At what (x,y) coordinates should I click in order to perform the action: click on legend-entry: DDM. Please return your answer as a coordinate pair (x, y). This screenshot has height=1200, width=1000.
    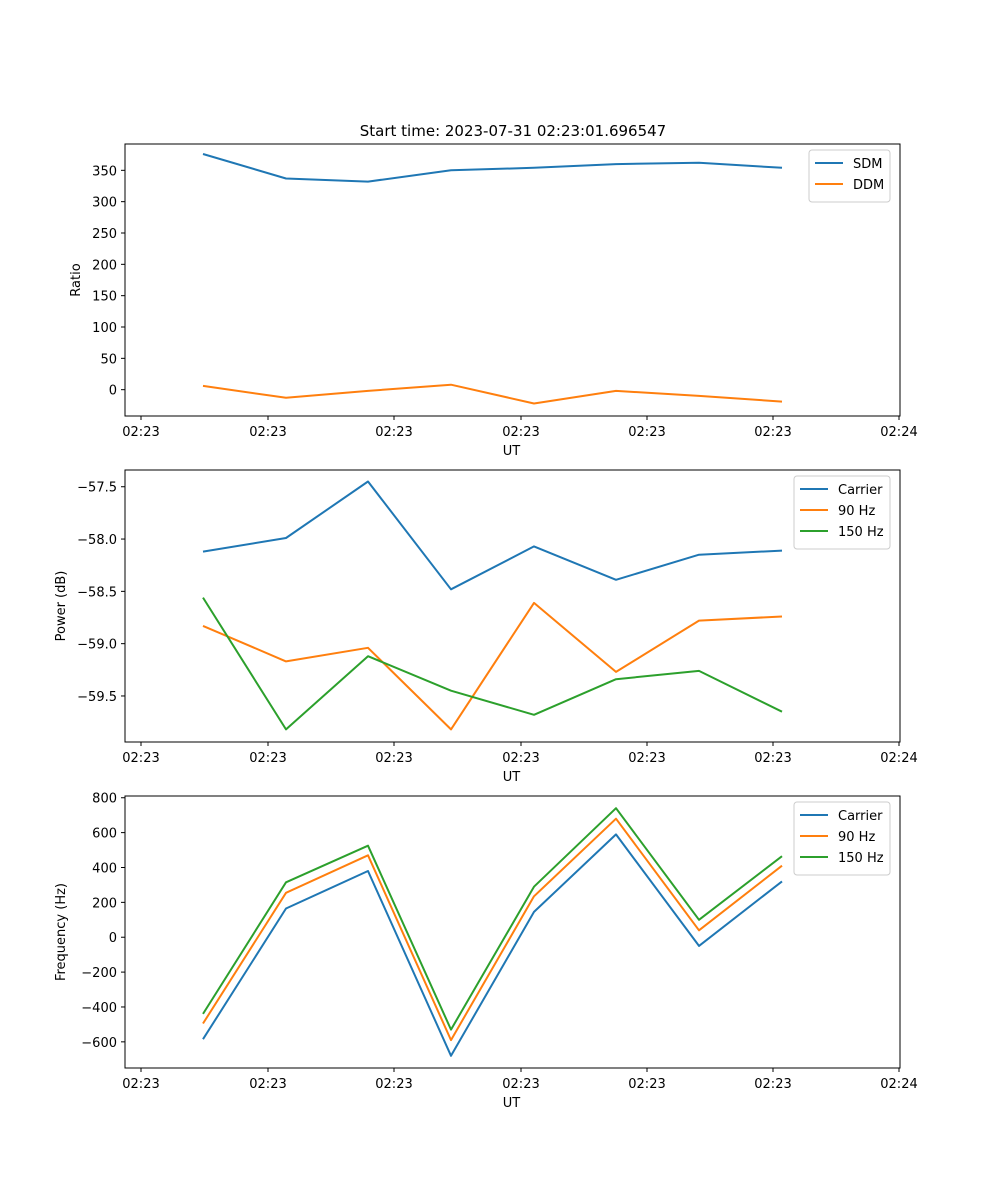
    Looking at the image, I should click on (868, 185).